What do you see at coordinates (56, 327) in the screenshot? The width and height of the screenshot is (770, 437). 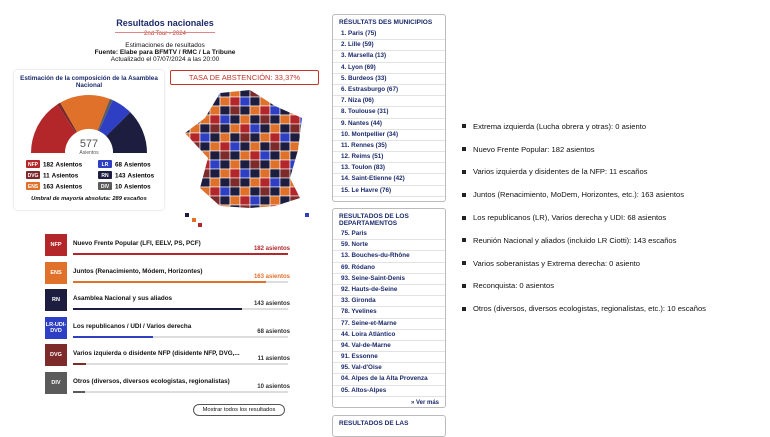 I see `party-code: LR-UDI-DVD` at bounding box center [56, 327].